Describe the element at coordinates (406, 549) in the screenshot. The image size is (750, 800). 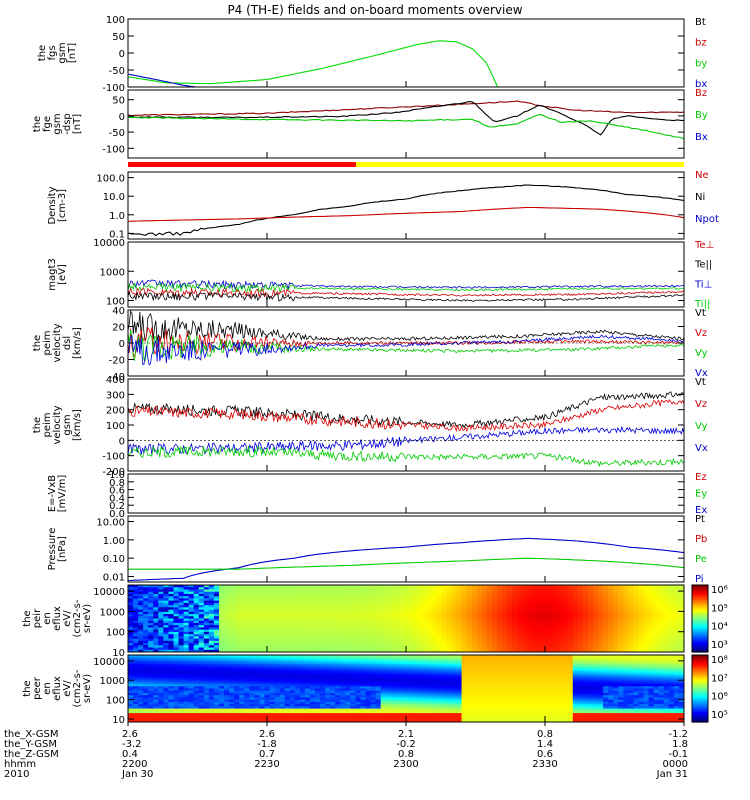
I see `panel-frame` at that location.